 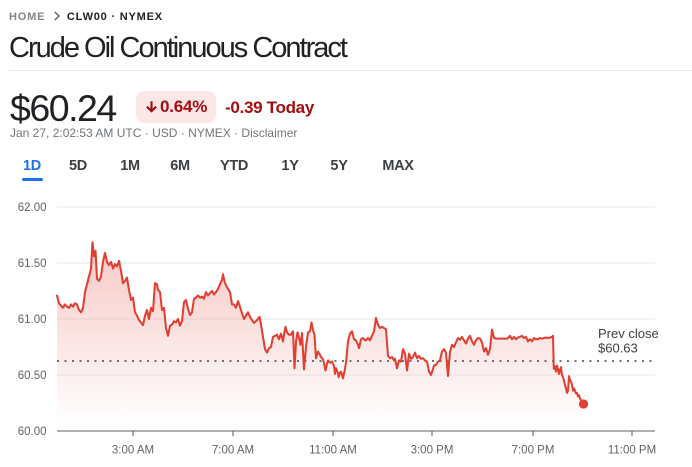 I want to click on svg-text: 11:00 AM, so click(x=333, y=451).